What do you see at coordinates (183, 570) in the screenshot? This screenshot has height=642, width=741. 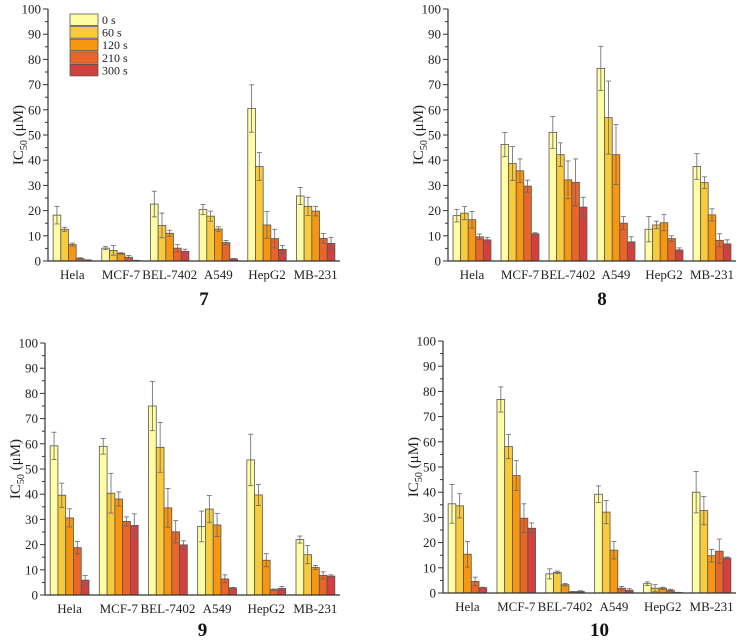 I see `bar-BEL-7402-300s` at bounding box center [183, 570].